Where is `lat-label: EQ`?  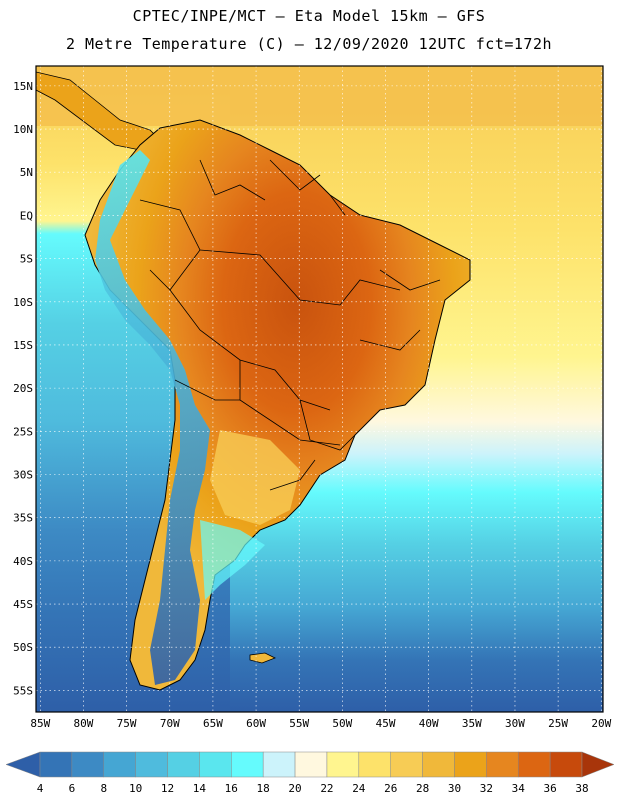 lat-label: EQ is located at coordinates (26, 215).